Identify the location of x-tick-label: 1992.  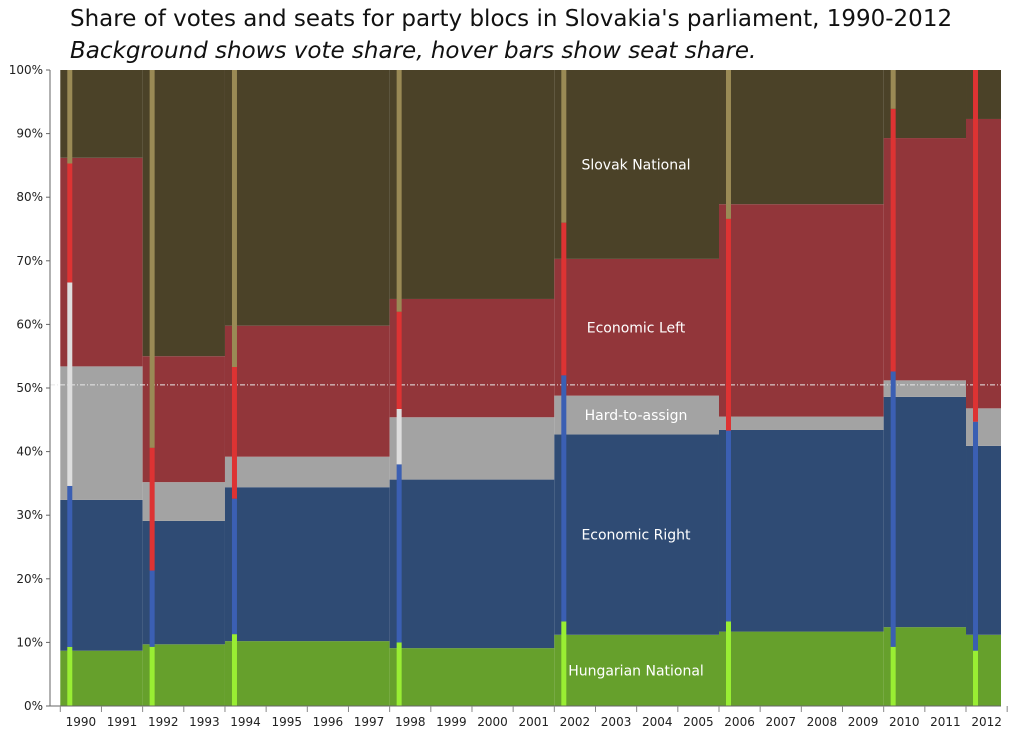
(163, 722).